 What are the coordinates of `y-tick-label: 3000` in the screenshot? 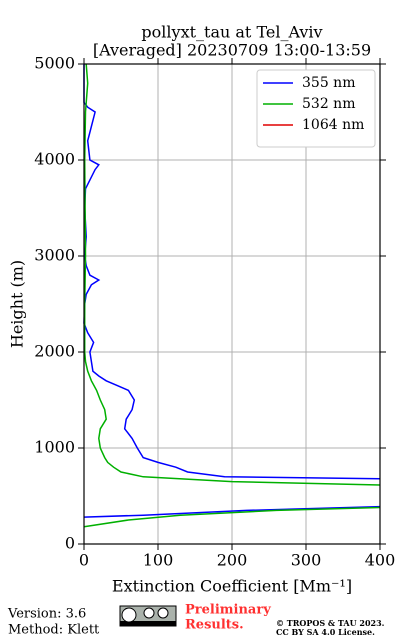 It's located at (54, 255).